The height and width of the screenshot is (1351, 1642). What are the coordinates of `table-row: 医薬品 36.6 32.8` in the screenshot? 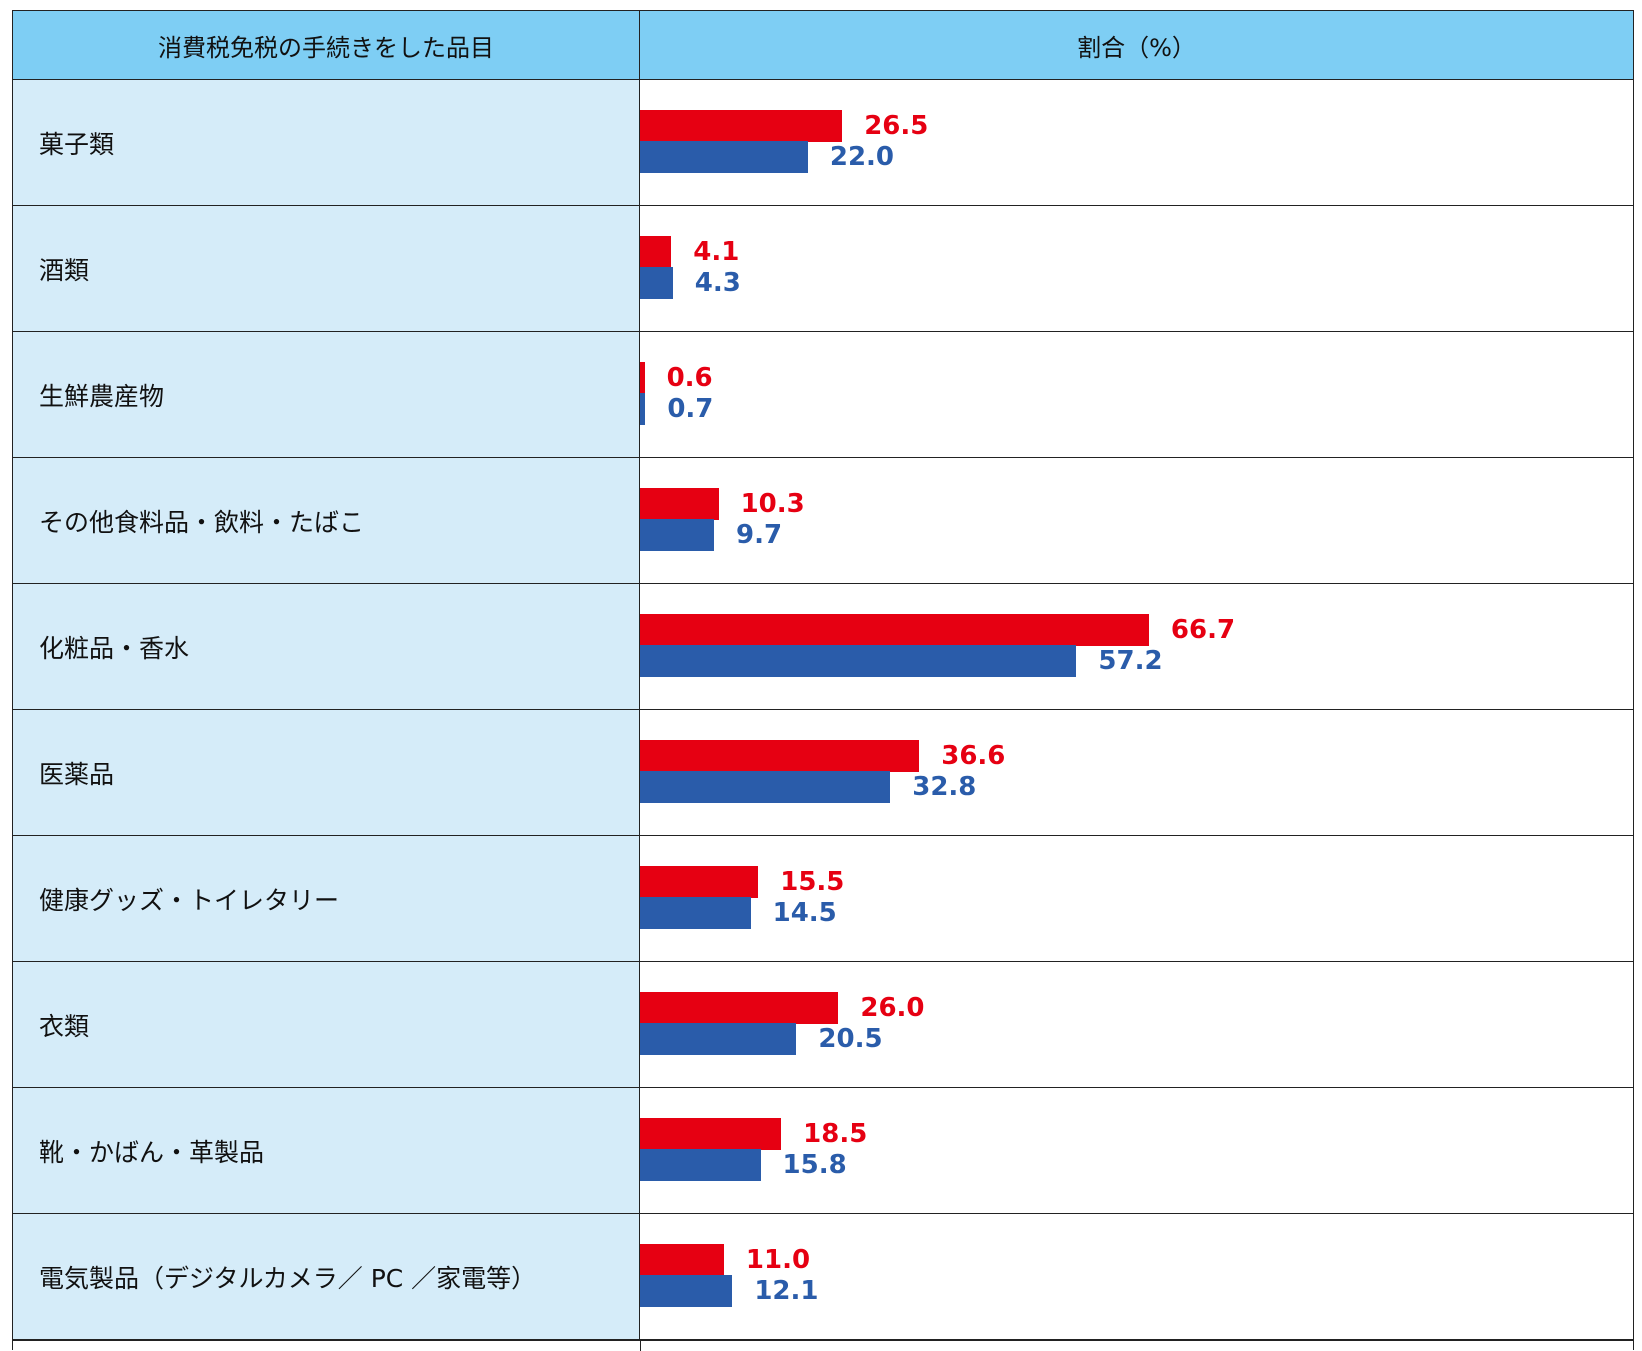 It's located at (823, 773).